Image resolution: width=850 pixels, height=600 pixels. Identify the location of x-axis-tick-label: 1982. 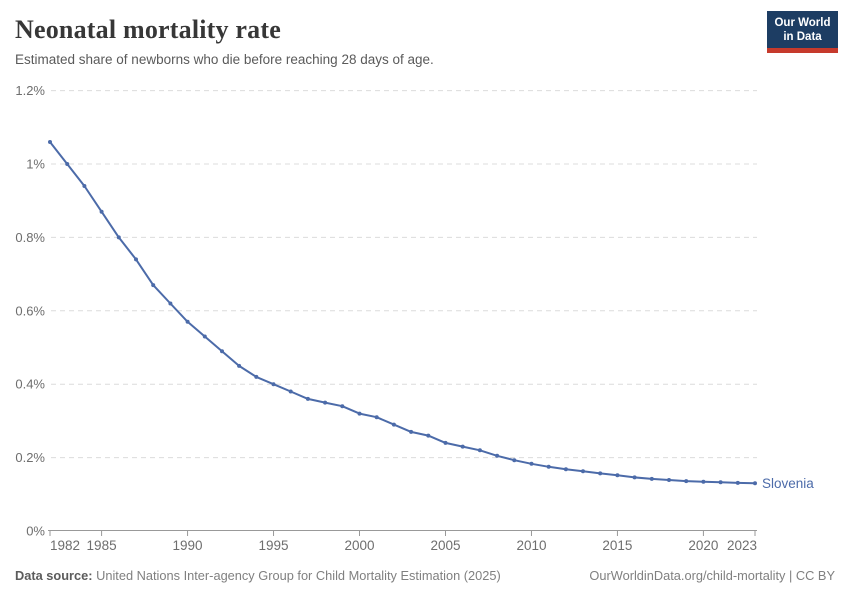
(65, 545).